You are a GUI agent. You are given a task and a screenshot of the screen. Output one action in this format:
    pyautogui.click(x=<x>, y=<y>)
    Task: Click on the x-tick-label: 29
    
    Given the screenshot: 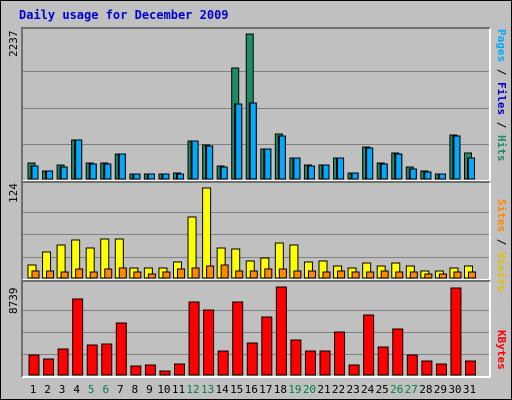 What is the action you would take?
    pyautogui.click(x=440, y=389)
    